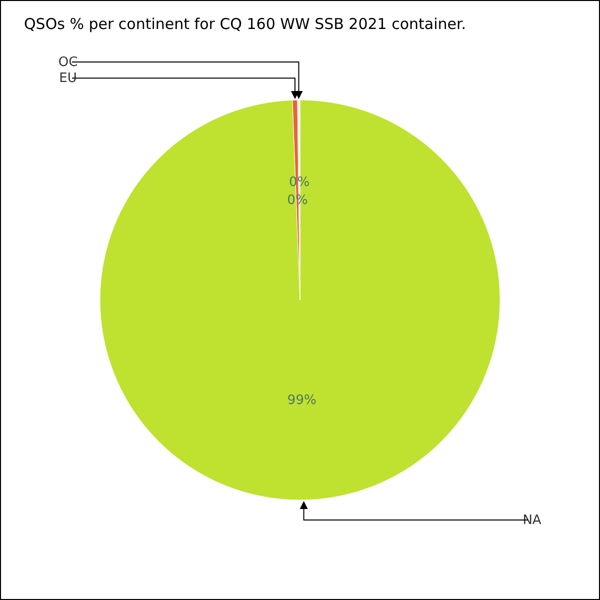 This screenshot has height=600, width=600. I want to click on slice-label: OC, so click(68, 62).